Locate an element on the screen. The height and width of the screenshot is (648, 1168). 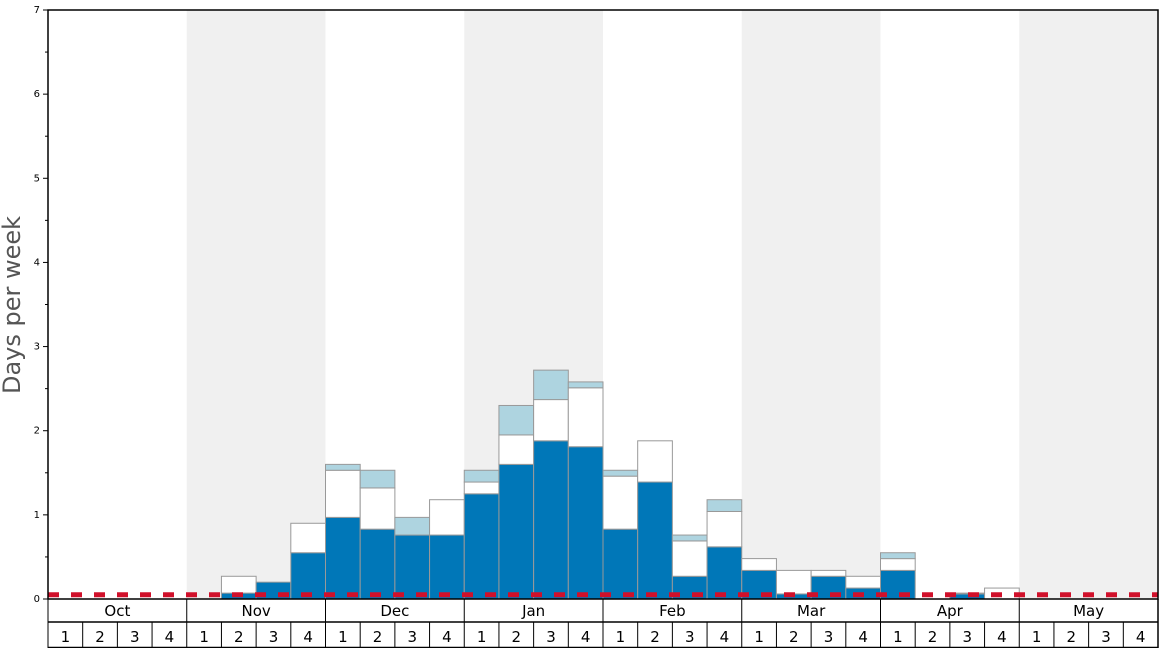
month-band-nov is located at coordinates (256, 304).